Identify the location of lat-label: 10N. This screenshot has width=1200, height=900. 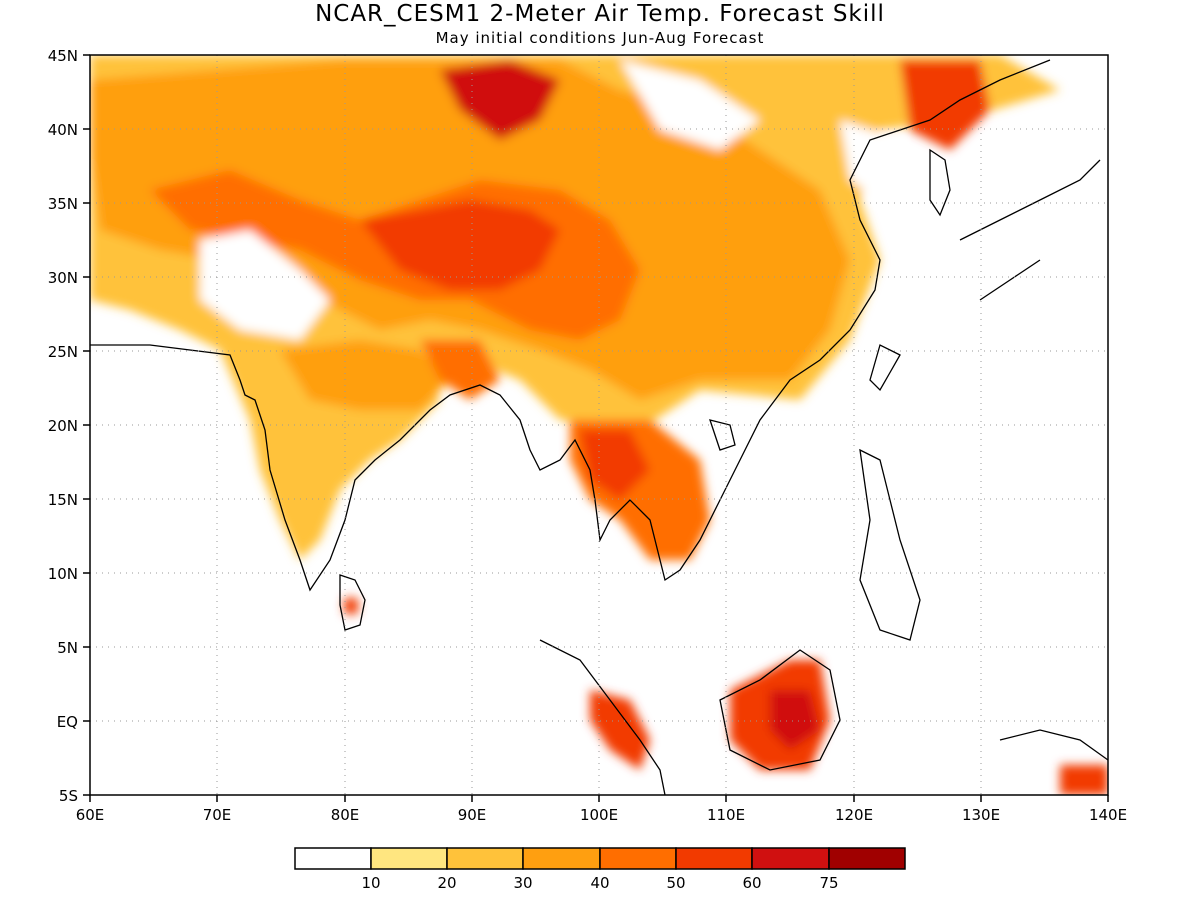
(63, 574).